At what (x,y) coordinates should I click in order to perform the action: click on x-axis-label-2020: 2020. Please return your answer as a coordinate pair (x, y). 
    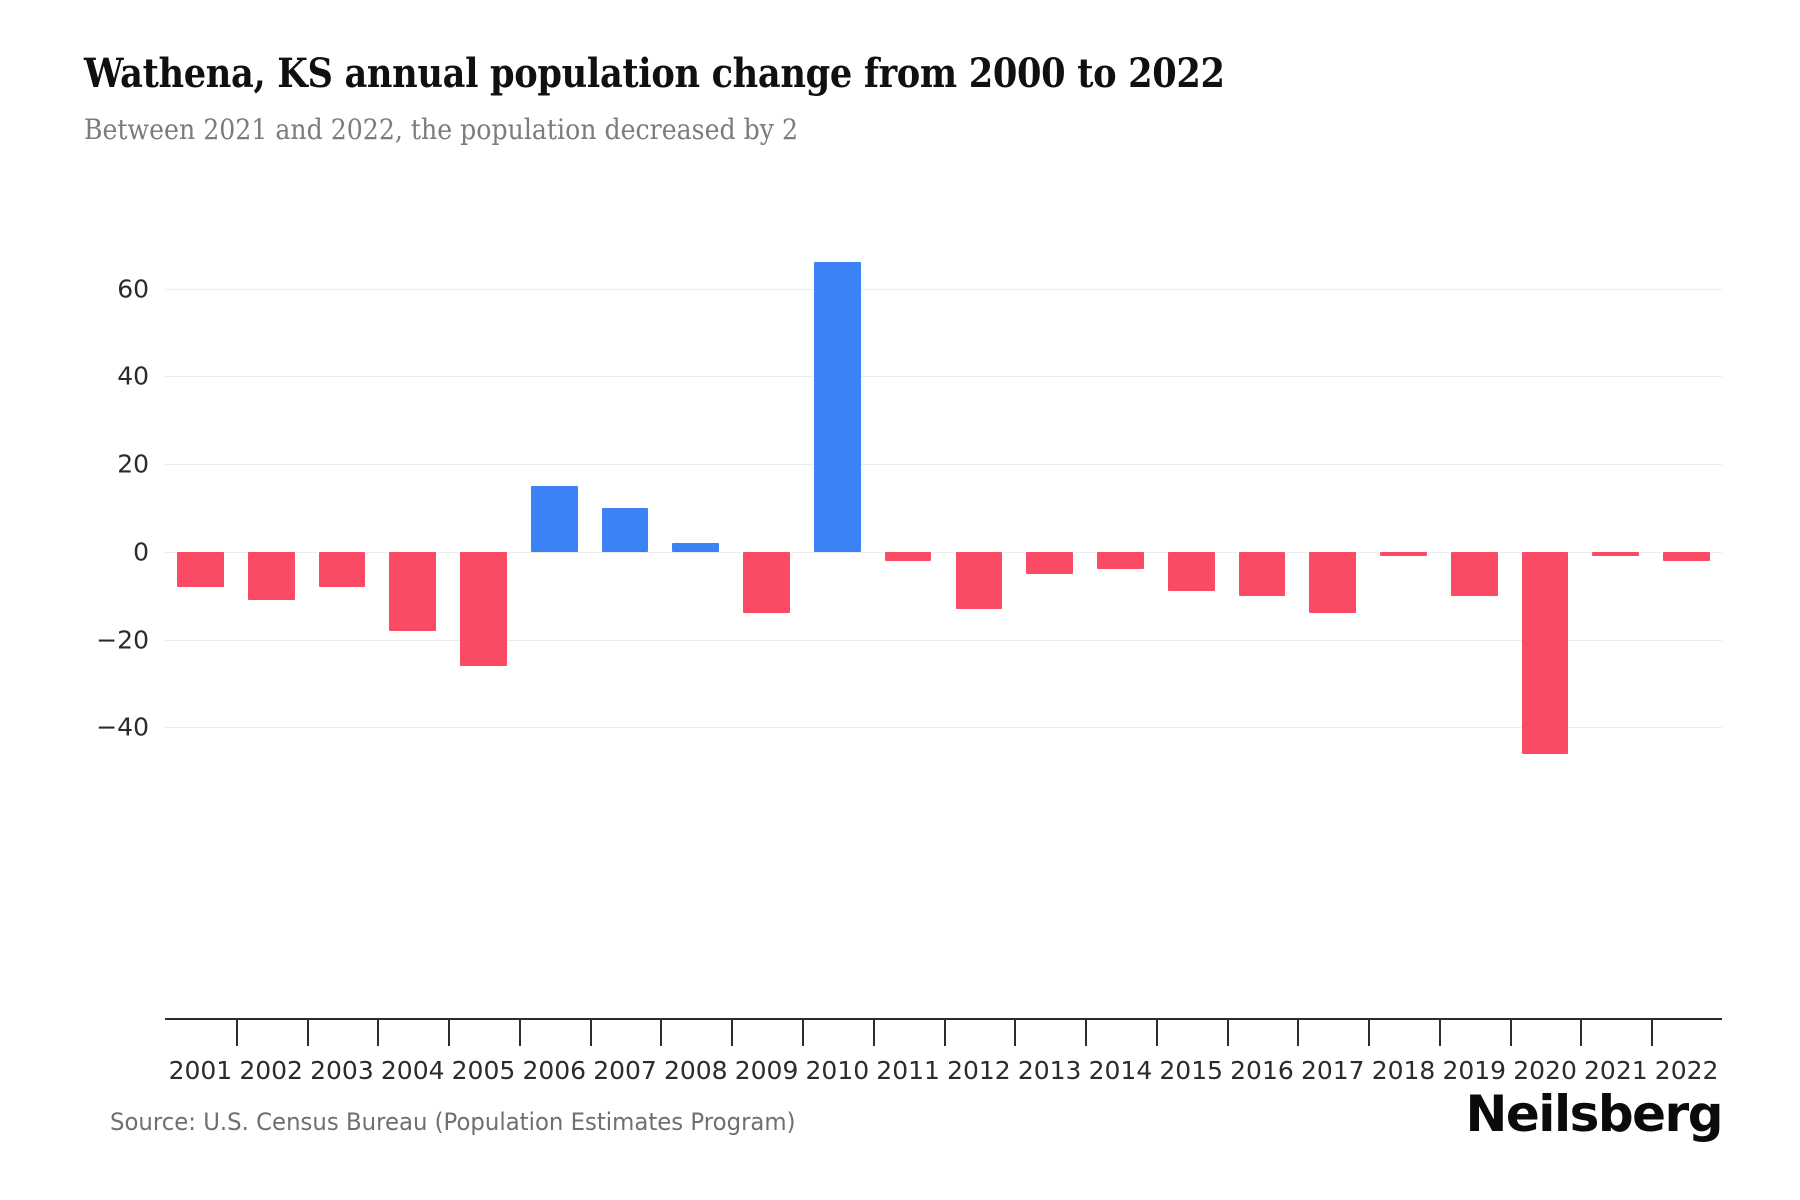
    Looking at the image, I should click on (1545, 1070).